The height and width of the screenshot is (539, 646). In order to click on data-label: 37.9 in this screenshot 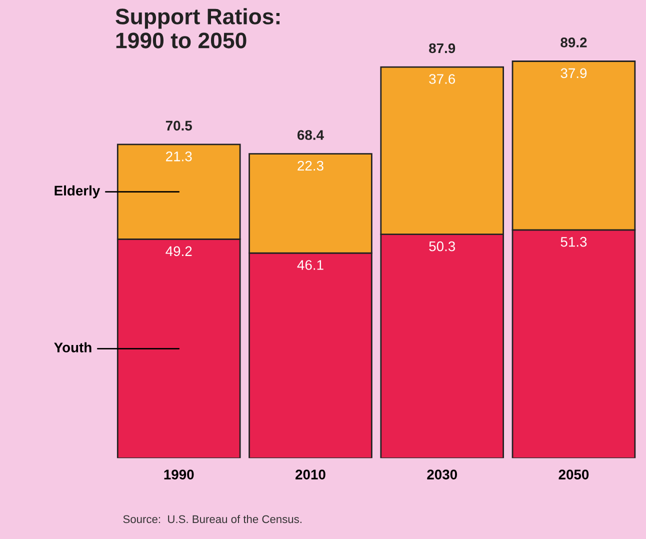, I will do `click(573, 73)`.